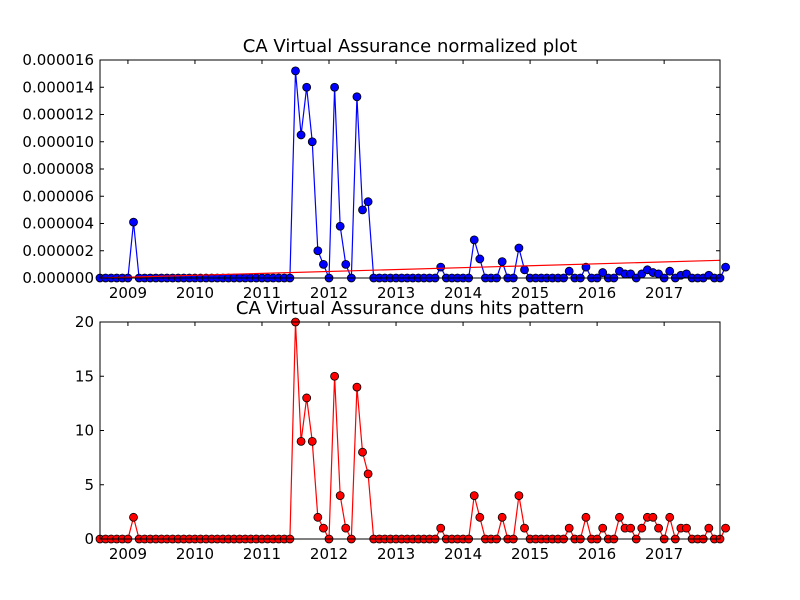  Describe the element at coordinates (195, 293) in the screenshot. I see `chart1-xtick-label: 2010` at that location.